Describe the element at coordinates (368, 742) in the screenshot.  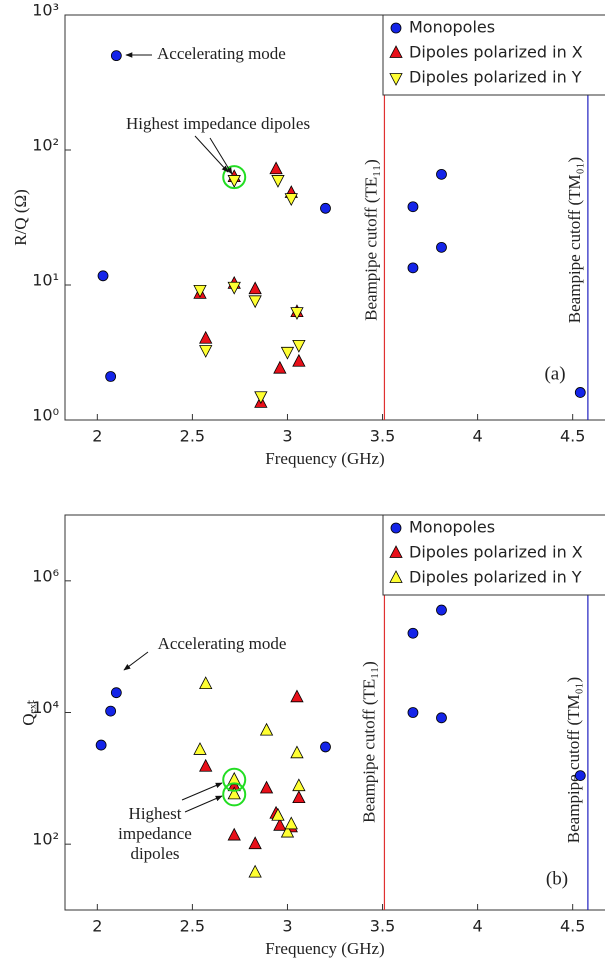
I see `cutoff-label: Beampipe cutoff (TE₁₁)` at that location.